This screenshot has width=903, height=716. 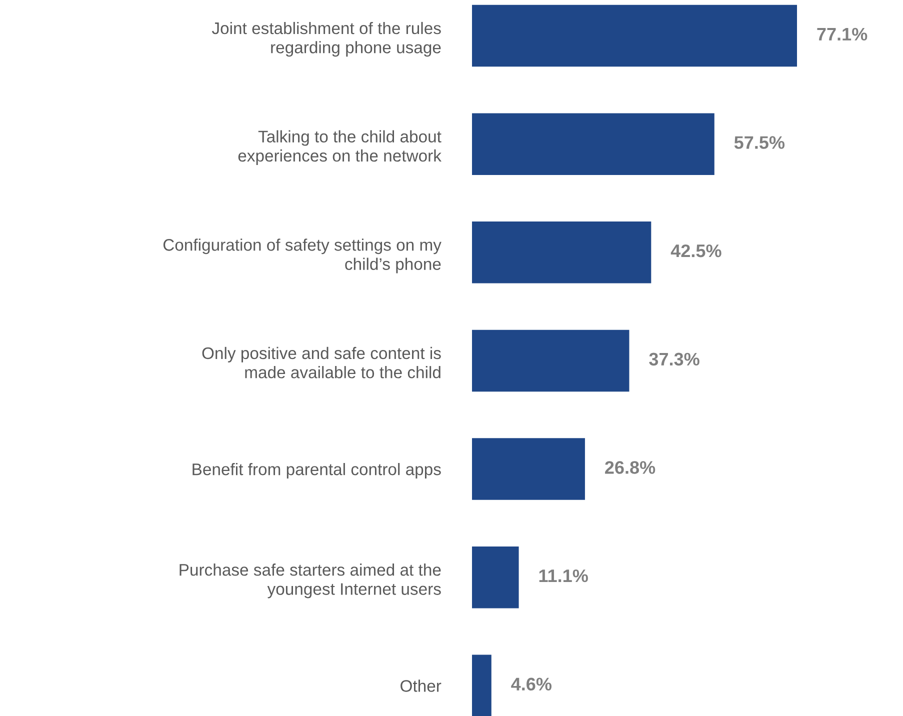 What do you see at coordinates (563, 575) in the screenshot?
I see `data-label: 11.1%` at bounding box center [563, 575].